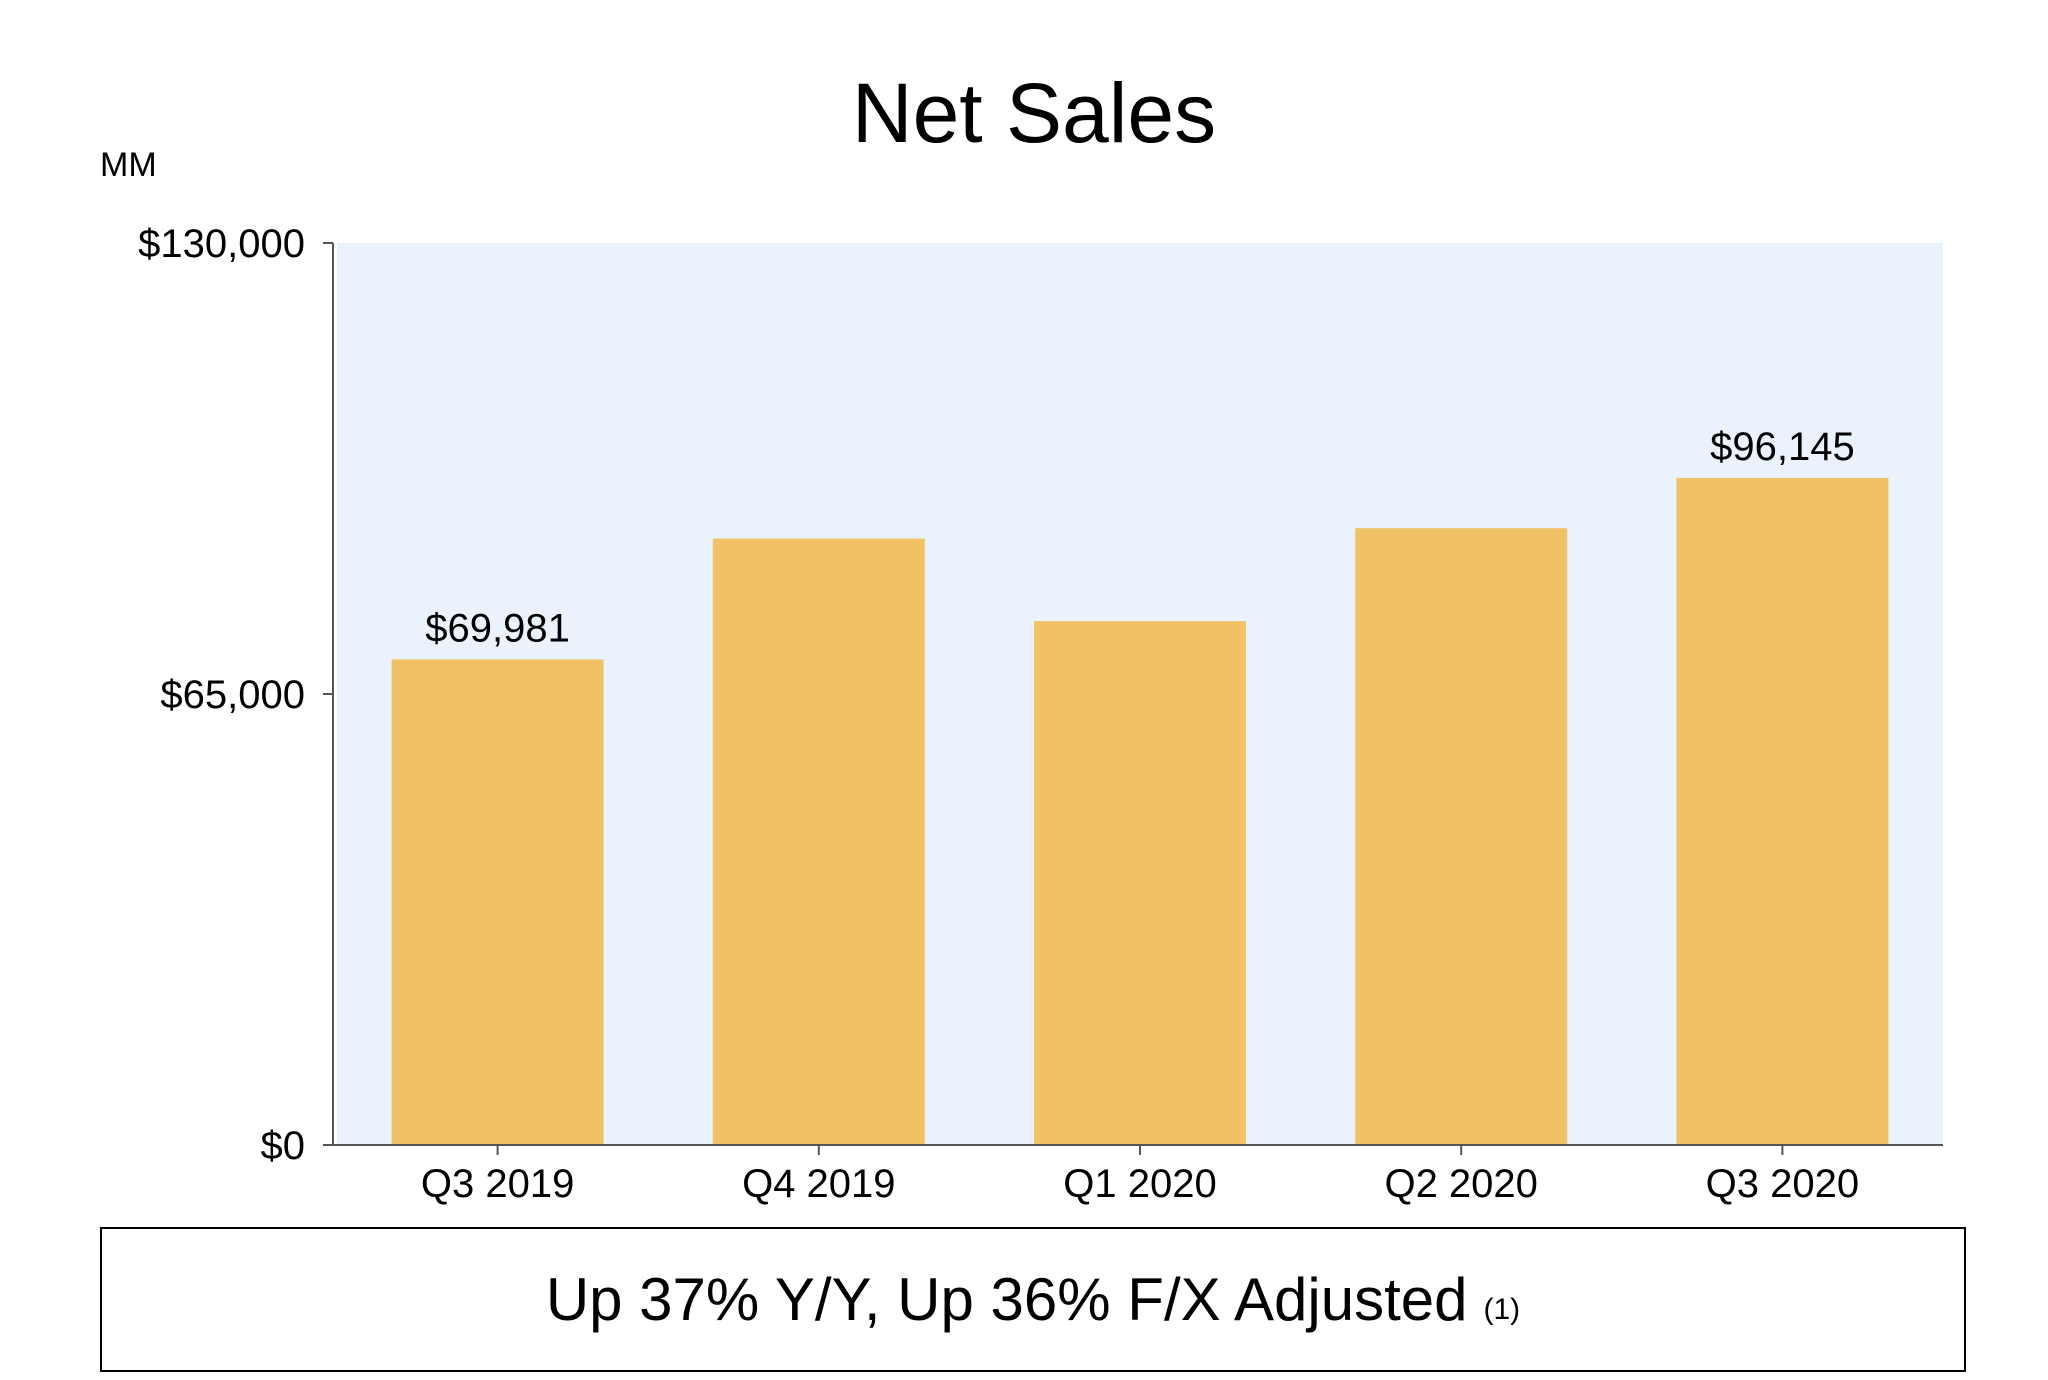 This screenshot has height=1380, width=2048. What do you see at coordinates (232, 695) in the screenshot?
I see `y-tick-label: $65,000` at bounding box center [232, 695].